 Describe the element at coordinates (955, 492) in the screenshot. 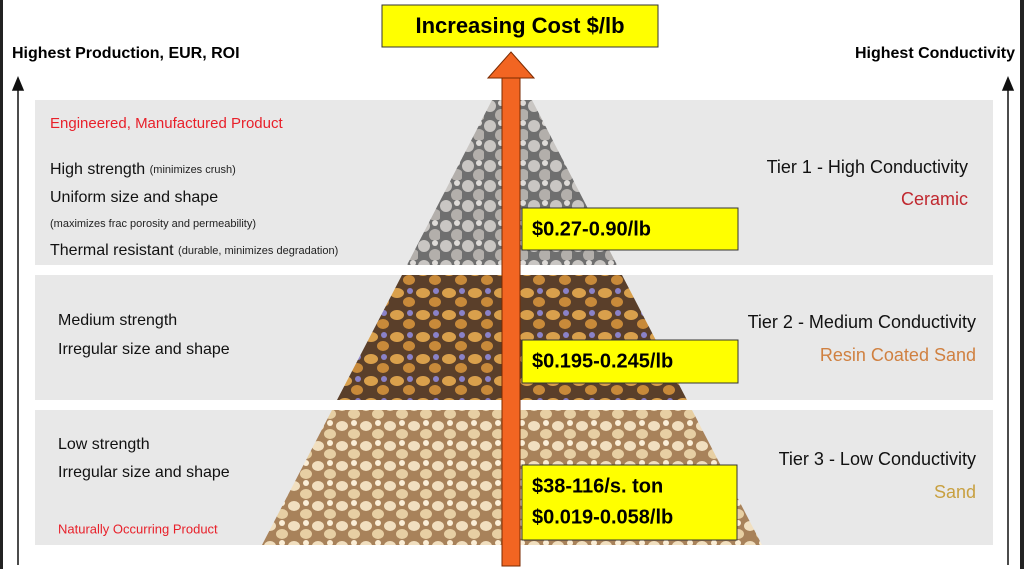

I see `material: Sand` at that location.